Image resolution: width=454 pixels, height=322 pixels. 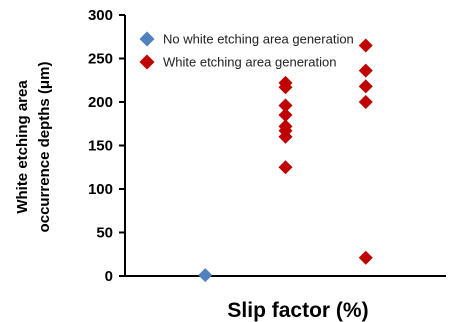 I want to click on y-ticks: 0 50 100 150 200 250 300, so click(x=106, y=146).